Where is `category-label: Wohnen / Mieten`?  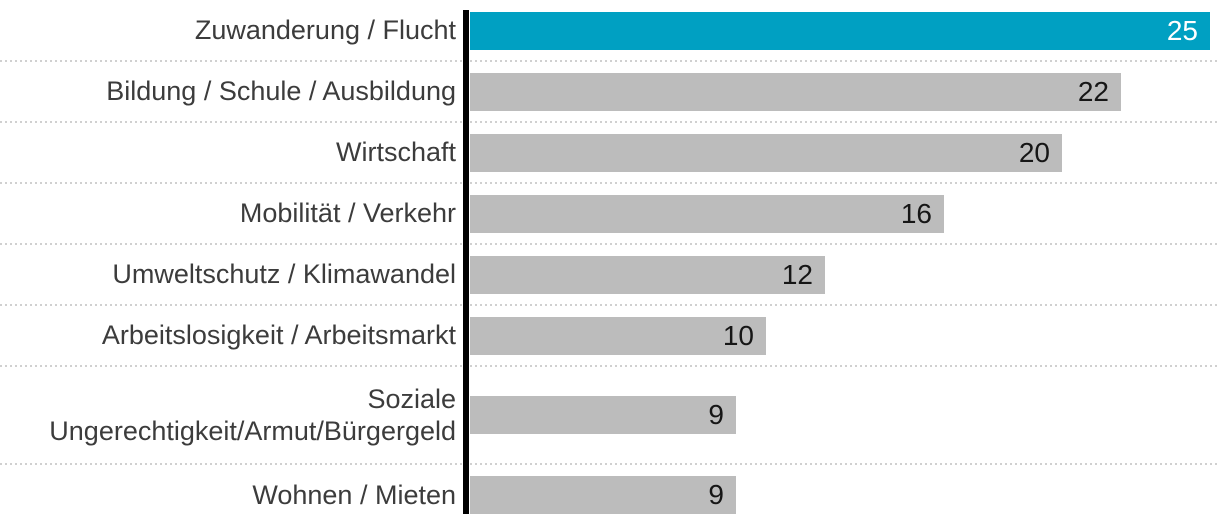
category-label: Wohnen / Mieten is located at coordinates (354, 494).